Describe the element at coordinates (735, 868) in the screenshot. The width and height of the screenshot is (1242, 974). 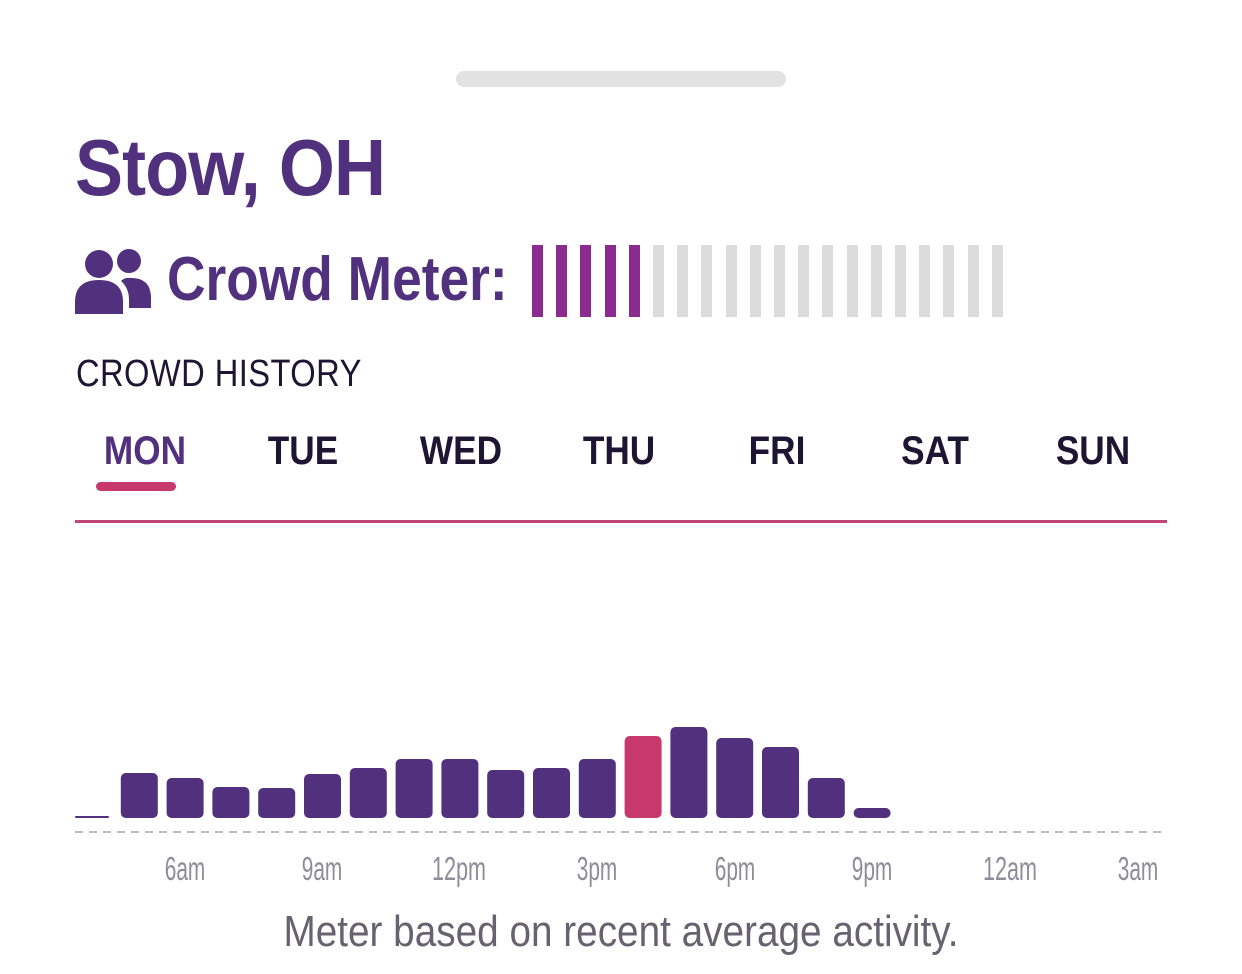
I see `x-tick-label: 6pm` at that location.